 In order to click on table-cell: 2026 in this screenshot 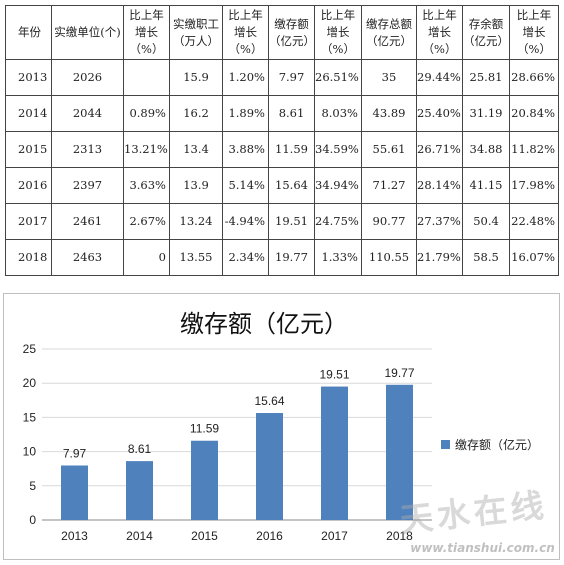, I will do `click(87, 77)`.